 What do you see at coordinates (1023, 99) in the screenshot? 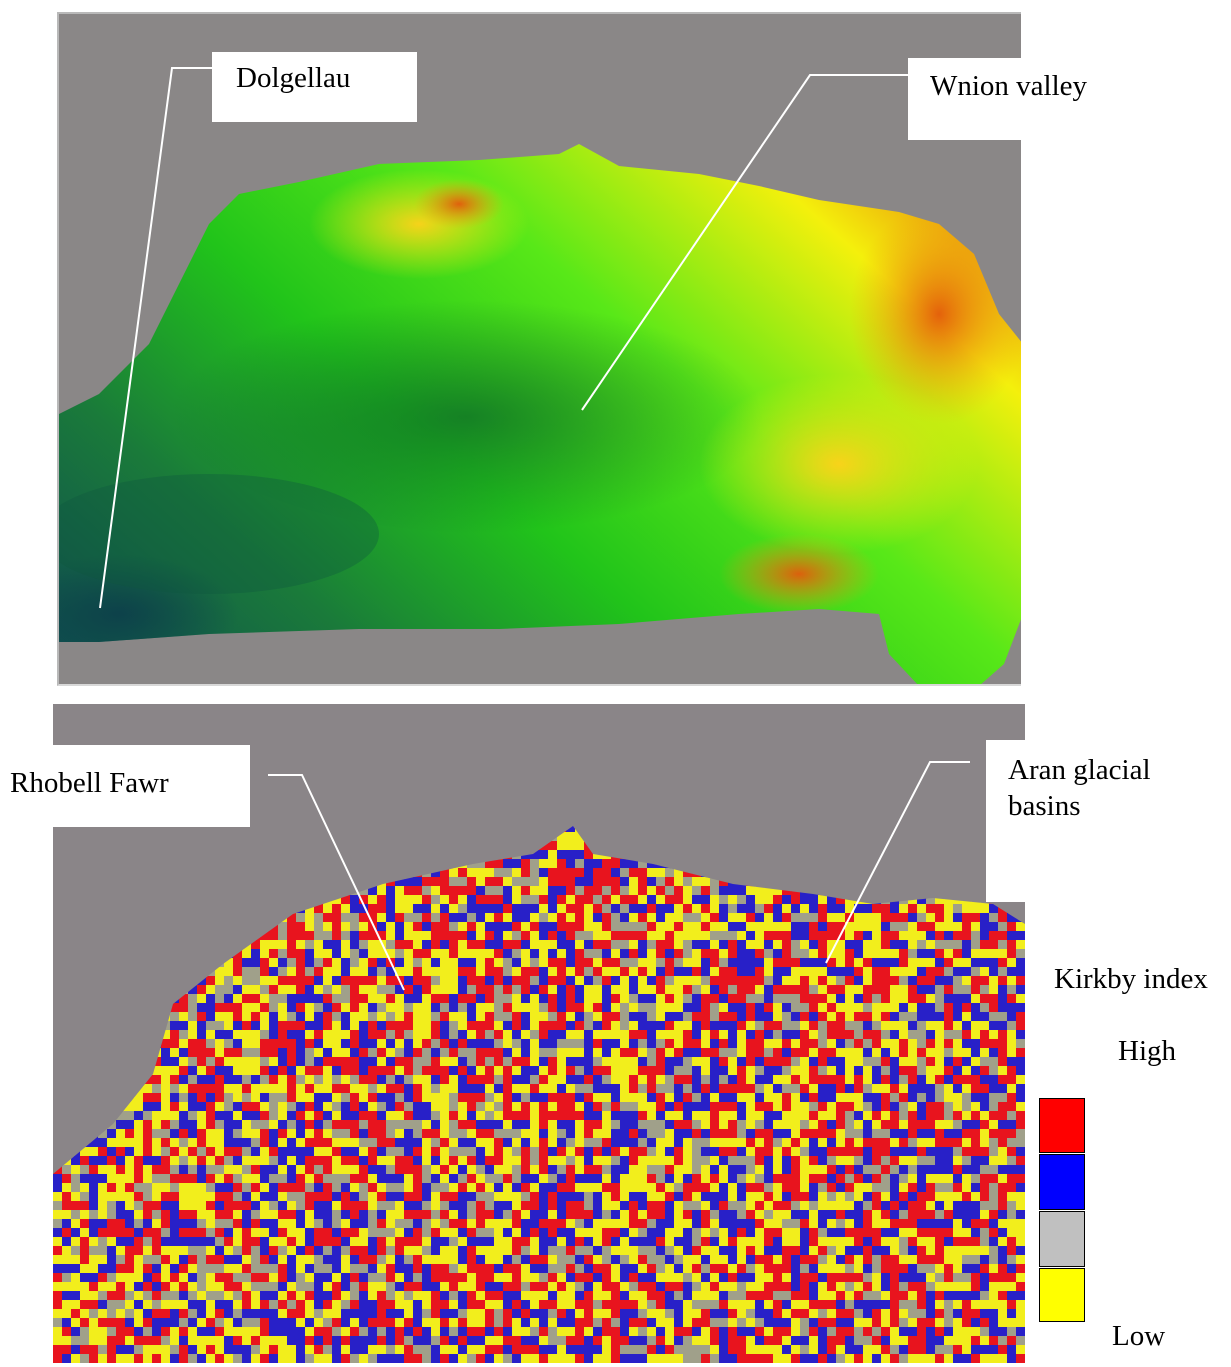
I see `wnion-valley-label: Wnion valley` at bounding box center [1023, 99].